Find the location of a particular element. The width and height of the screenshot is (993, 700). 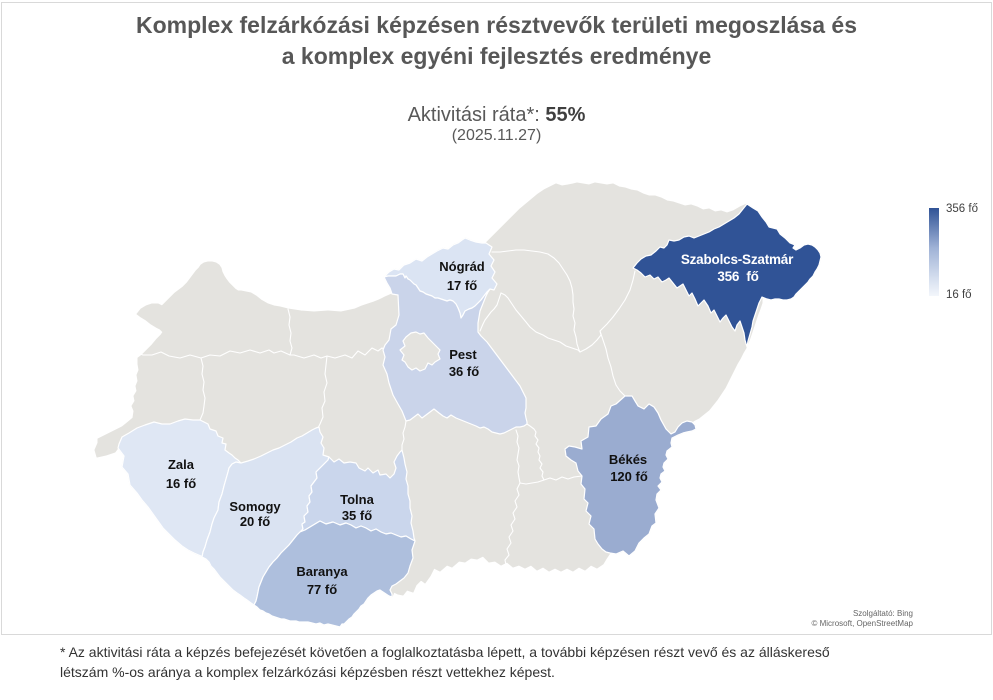

svg-text: 16 fő is located at coordinates (181, 483).